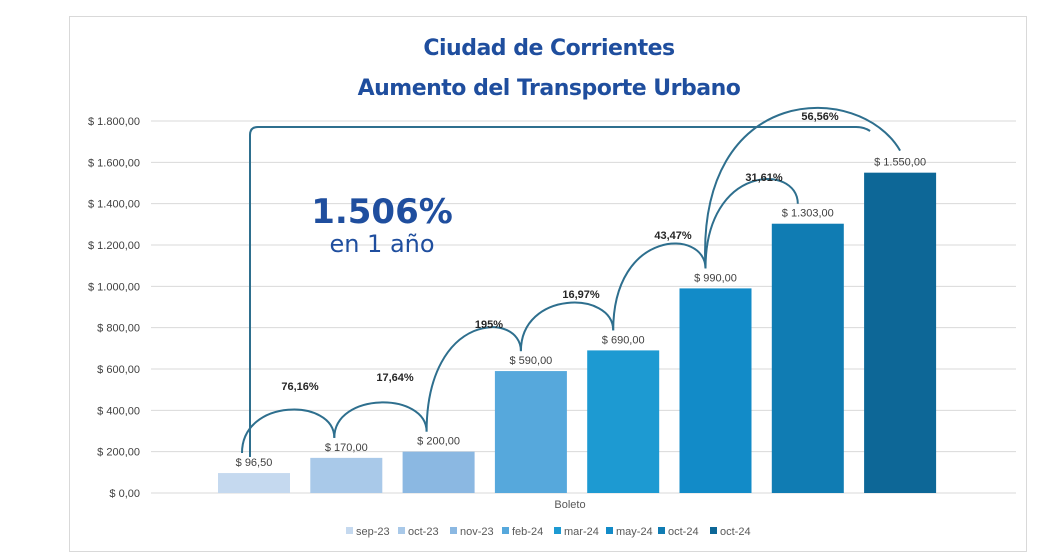 This screenshot has width=1045, height=553. Describe the element at coordinates (673, 236) in the screenshot. I see `increment-label: 43,47%` at that location.